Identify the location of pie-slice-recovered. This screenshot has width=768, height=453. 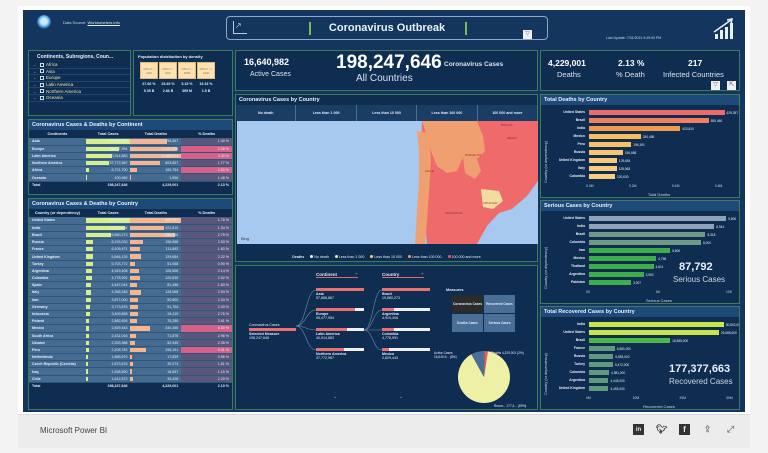
(484, 377).